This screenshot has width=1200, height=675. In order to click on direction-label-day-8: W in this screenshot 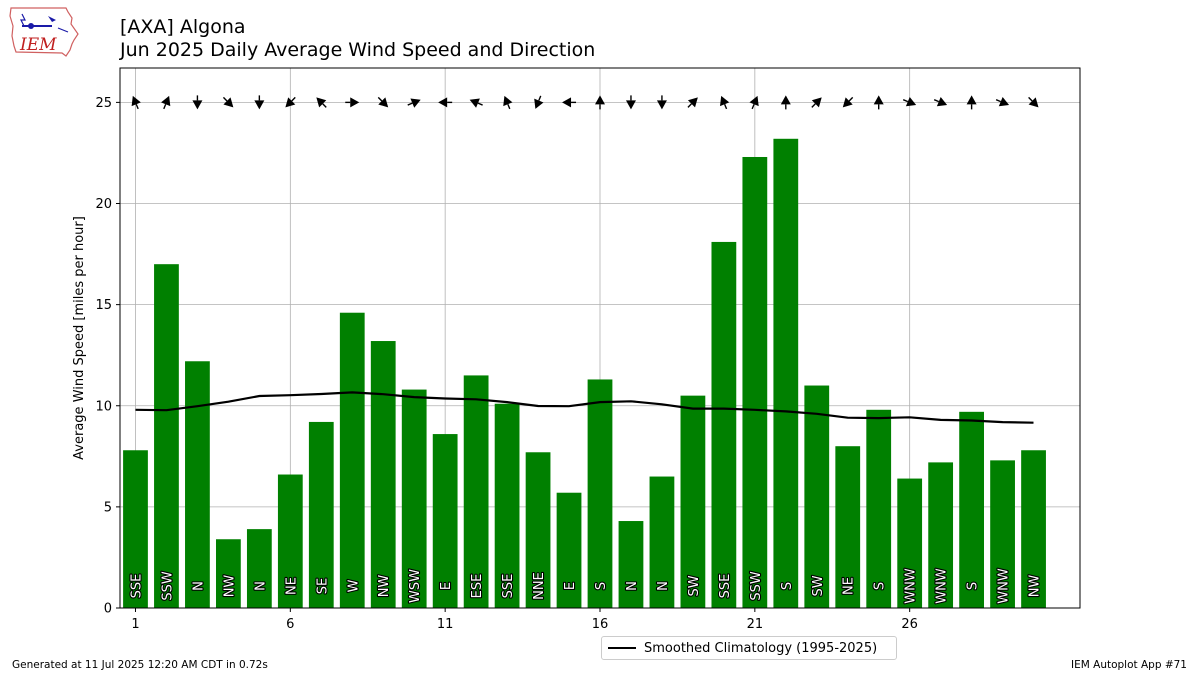, I will do `click(353, 585)`.